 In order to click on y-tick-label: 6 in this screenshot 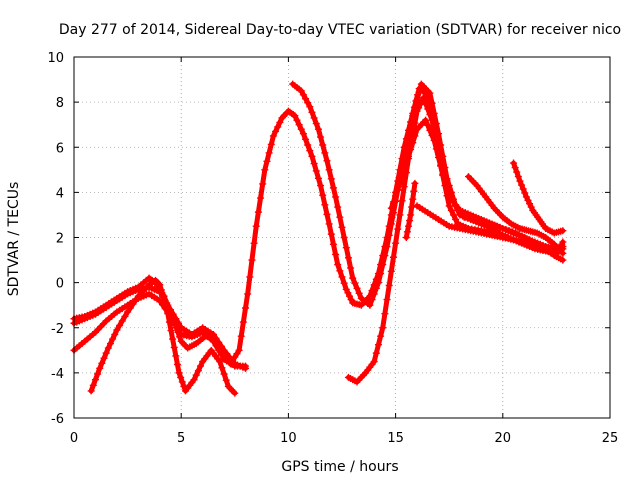, I will do `click(60, 148)`.